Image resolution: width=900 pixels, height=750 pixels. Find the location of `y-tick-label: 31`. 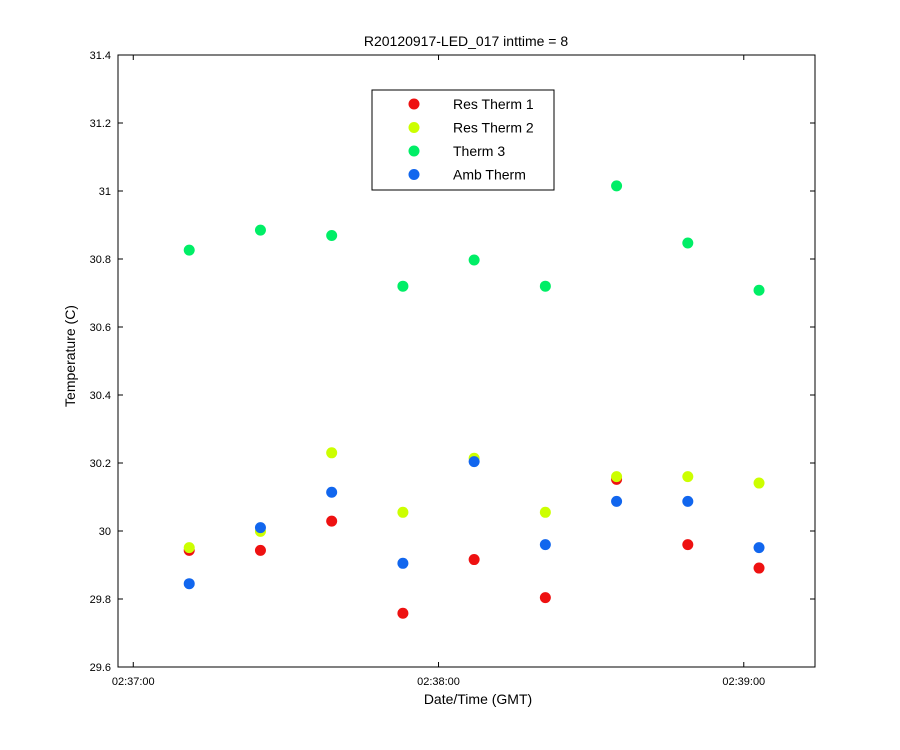

y-tick-label: 31 is located at coordinates (105, 192).